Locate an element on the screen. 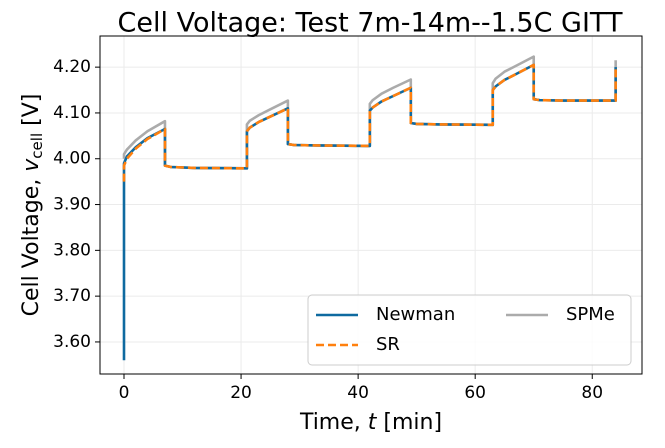  y-tick-label: 3.60 is located at coordinates (72, 342).